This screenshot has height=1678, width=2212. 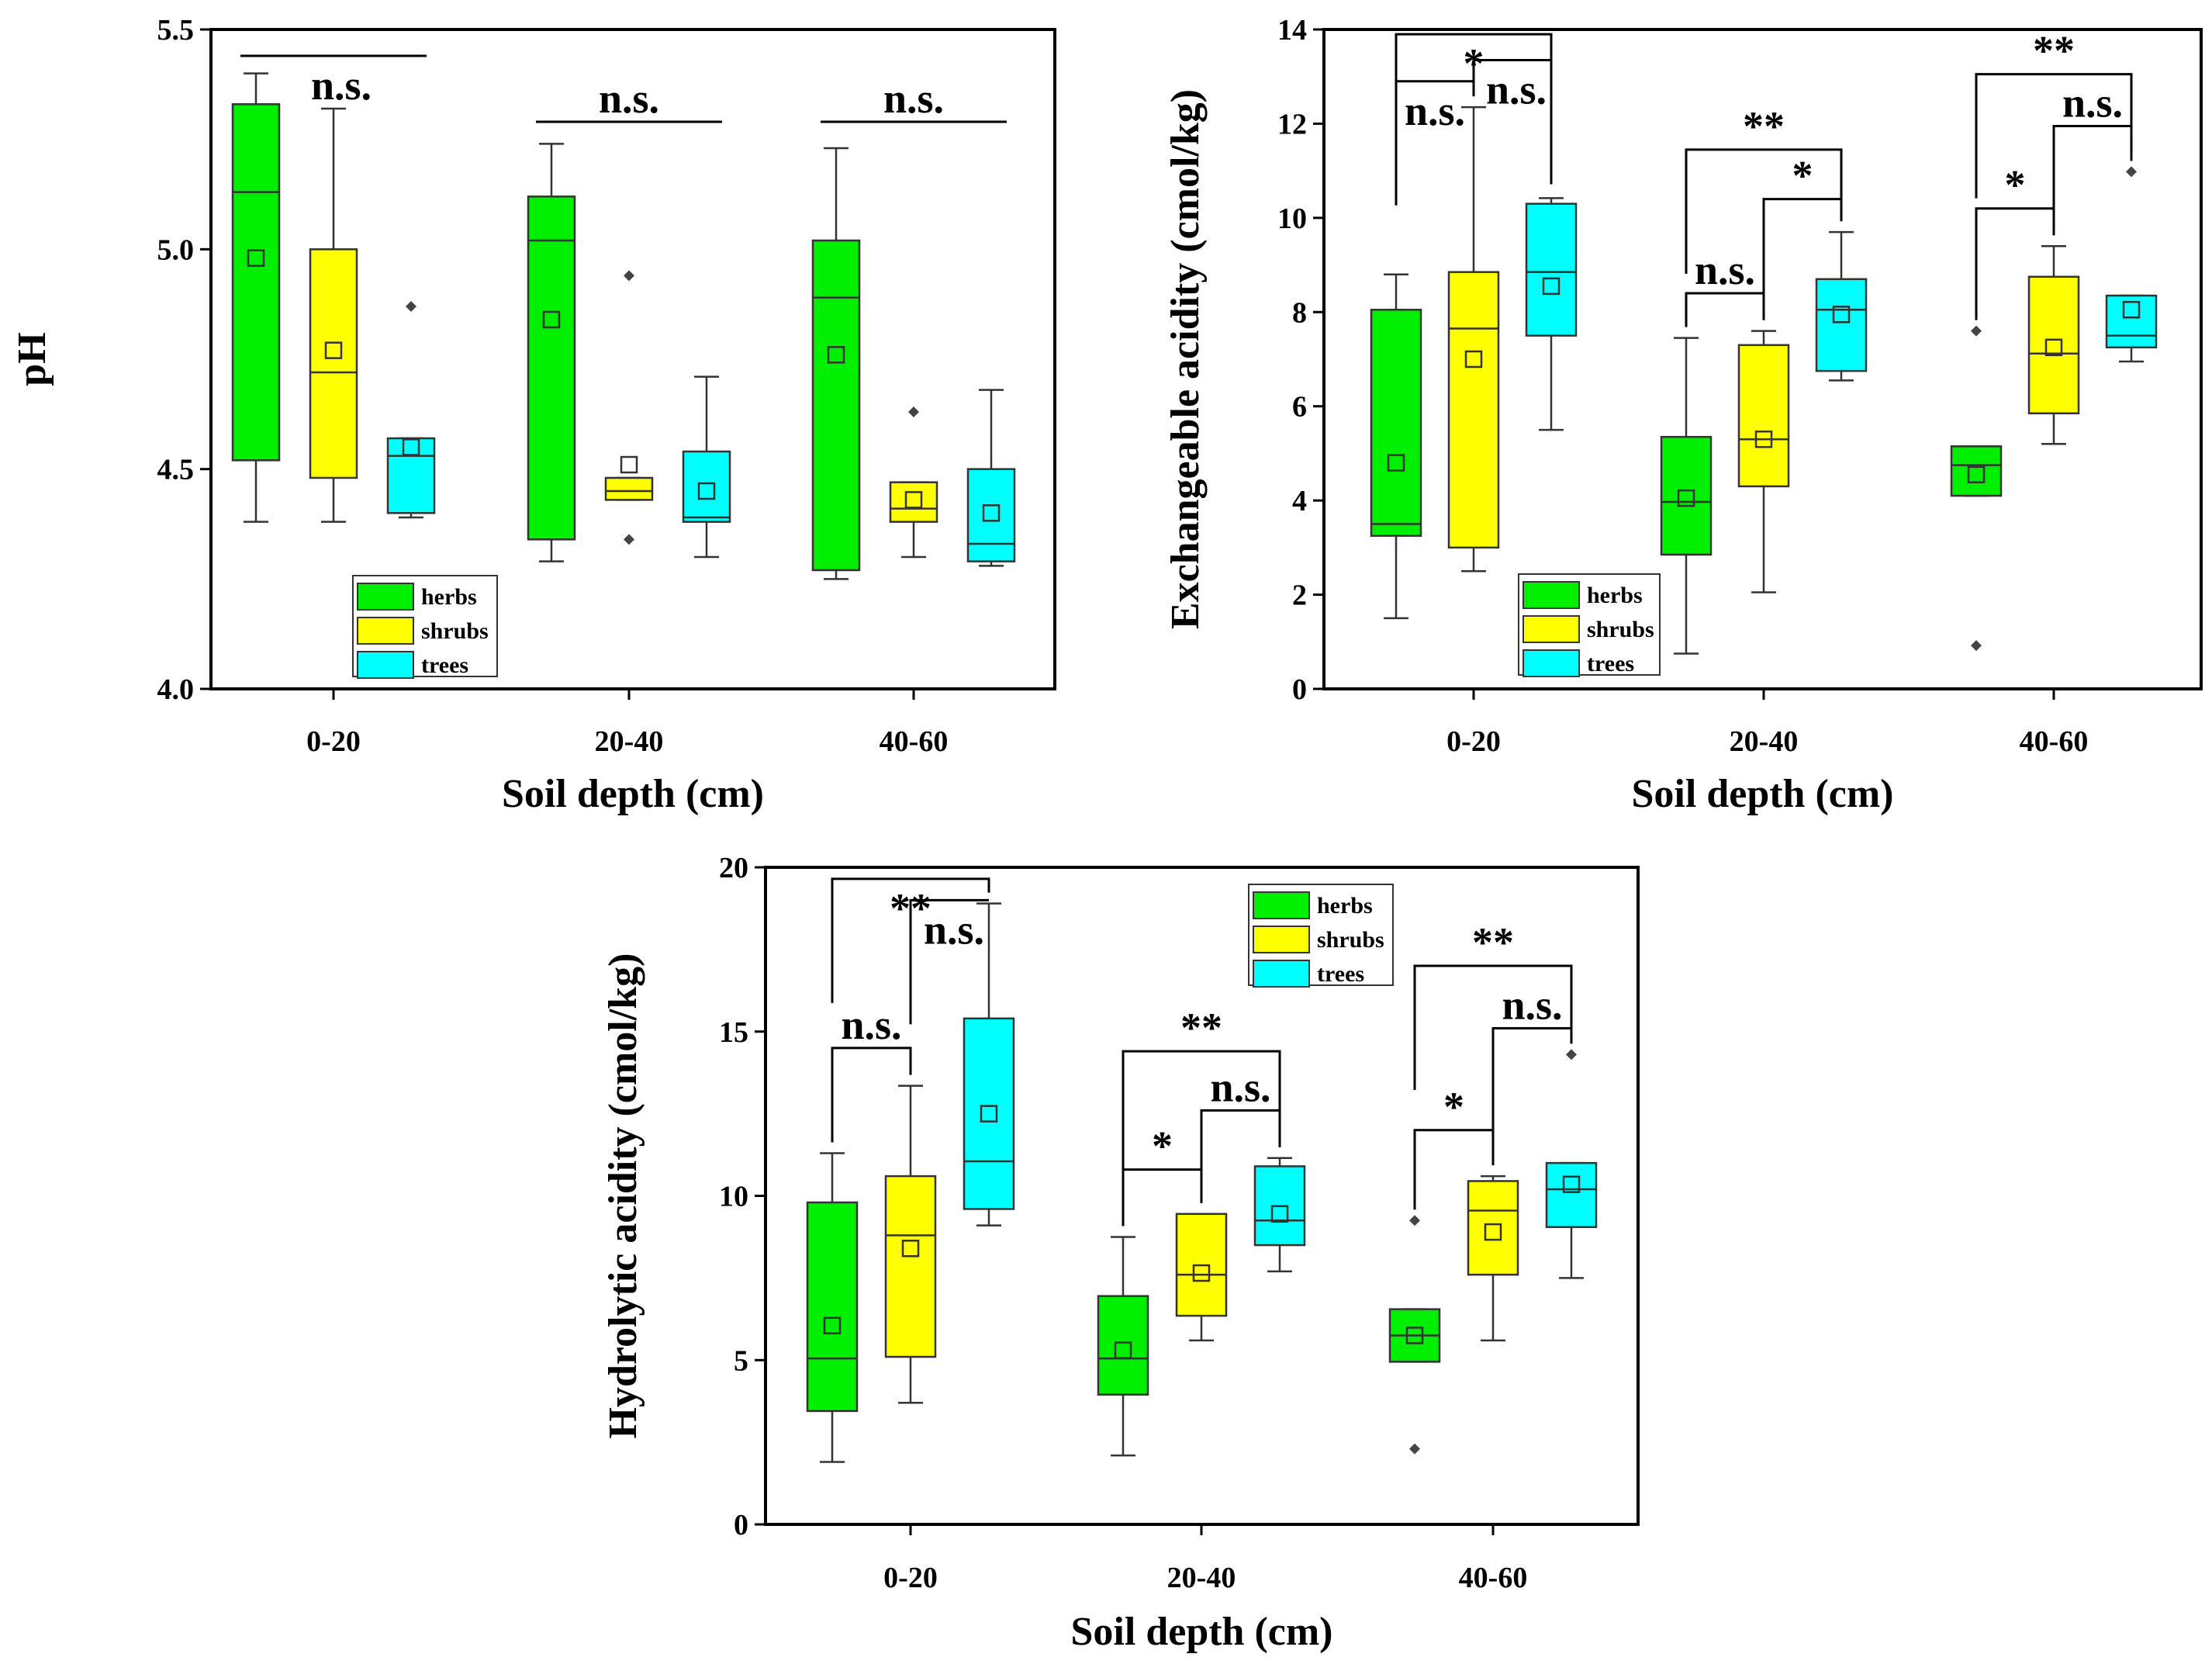 I want to click on y-axis-title: pH, so click(x=32, y=359).